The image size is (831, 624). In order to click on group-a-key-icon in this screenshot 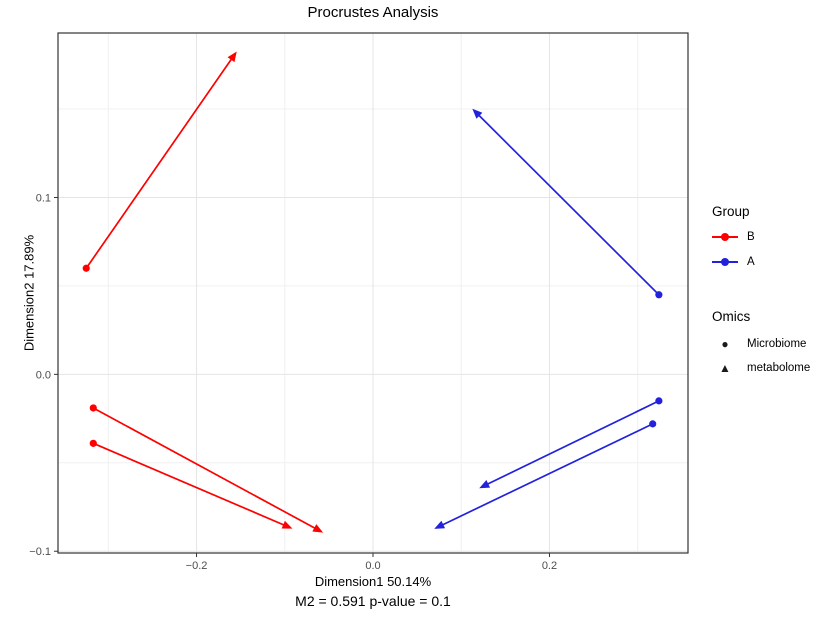, I will do `click(725, 262)`.